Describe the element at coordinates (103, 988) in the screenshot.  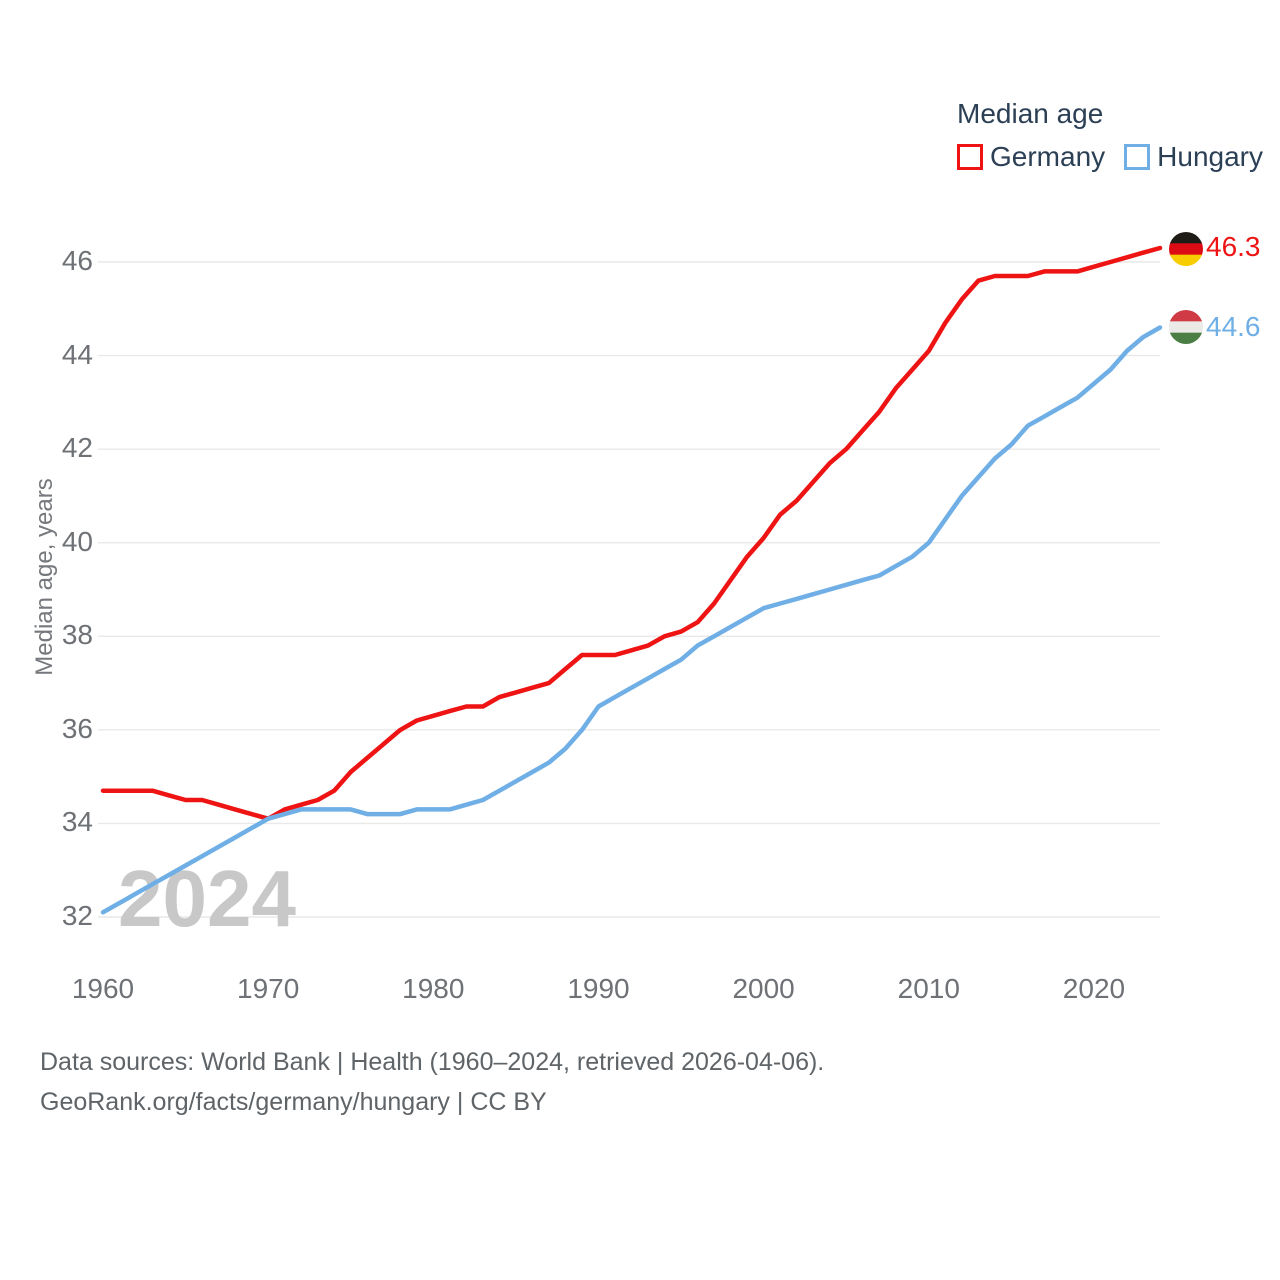
I see `x-tick-1960: 1960` at that location.